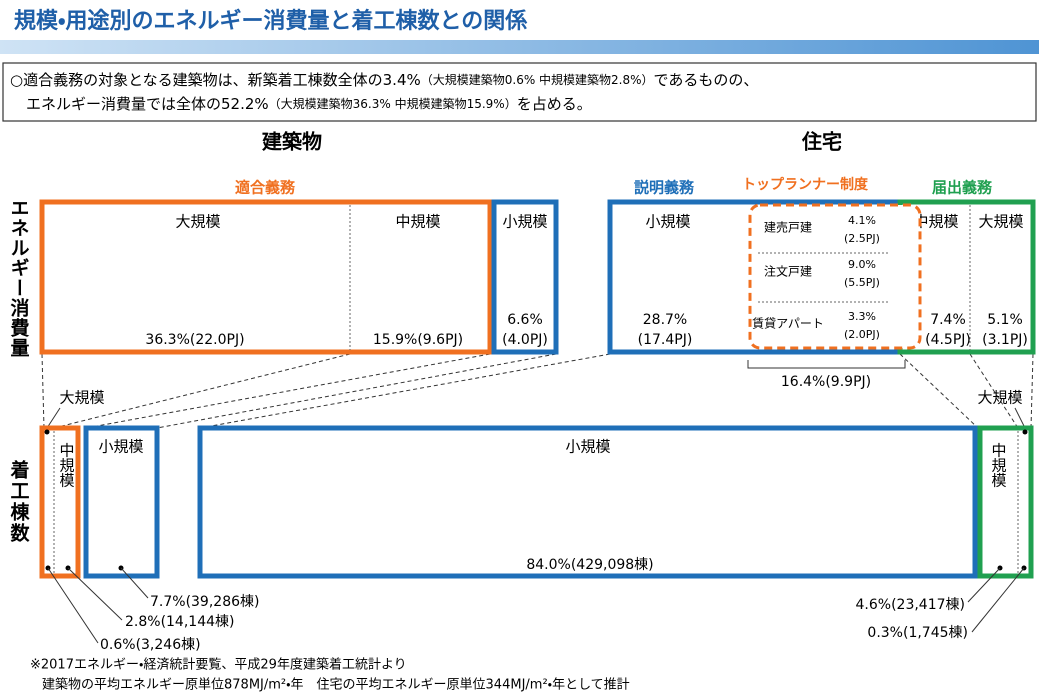 Image resolution: width=1039 pixels, height=694 pixels. I want to click on row-value: (2.0PJ), so click(862, 334).